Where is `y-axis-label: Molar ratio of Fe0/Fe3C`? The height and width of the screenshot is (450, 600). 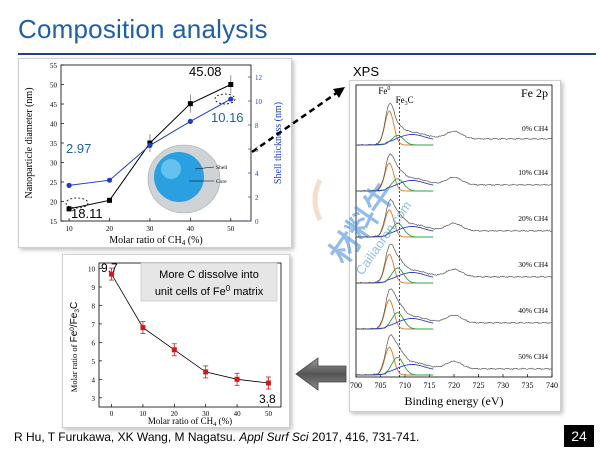 y-axis-label: Molar ratio of Fe0/Fe3C is located at coordinates (75, 347).